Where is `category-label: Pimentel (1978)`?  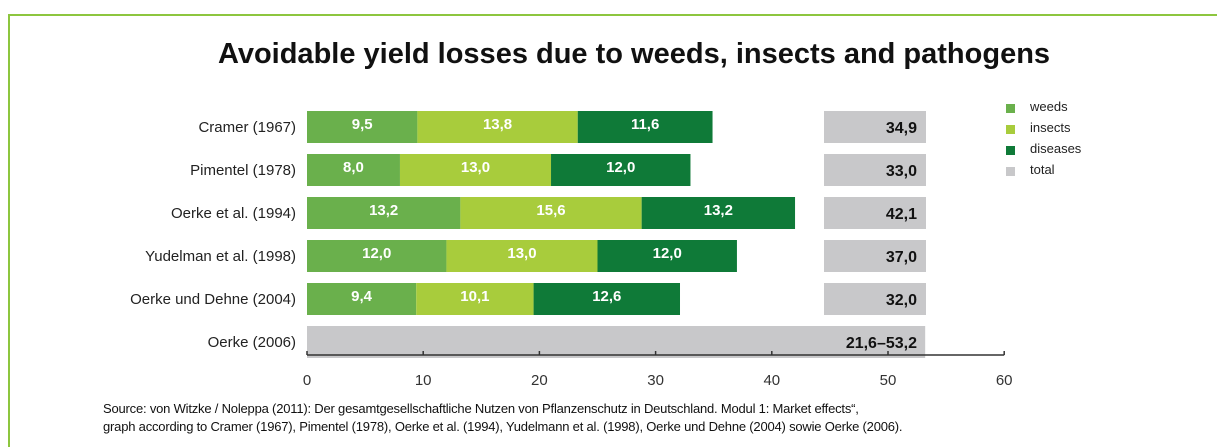
category-label: Pimentel (1978) is located at coordinates (243, 170).